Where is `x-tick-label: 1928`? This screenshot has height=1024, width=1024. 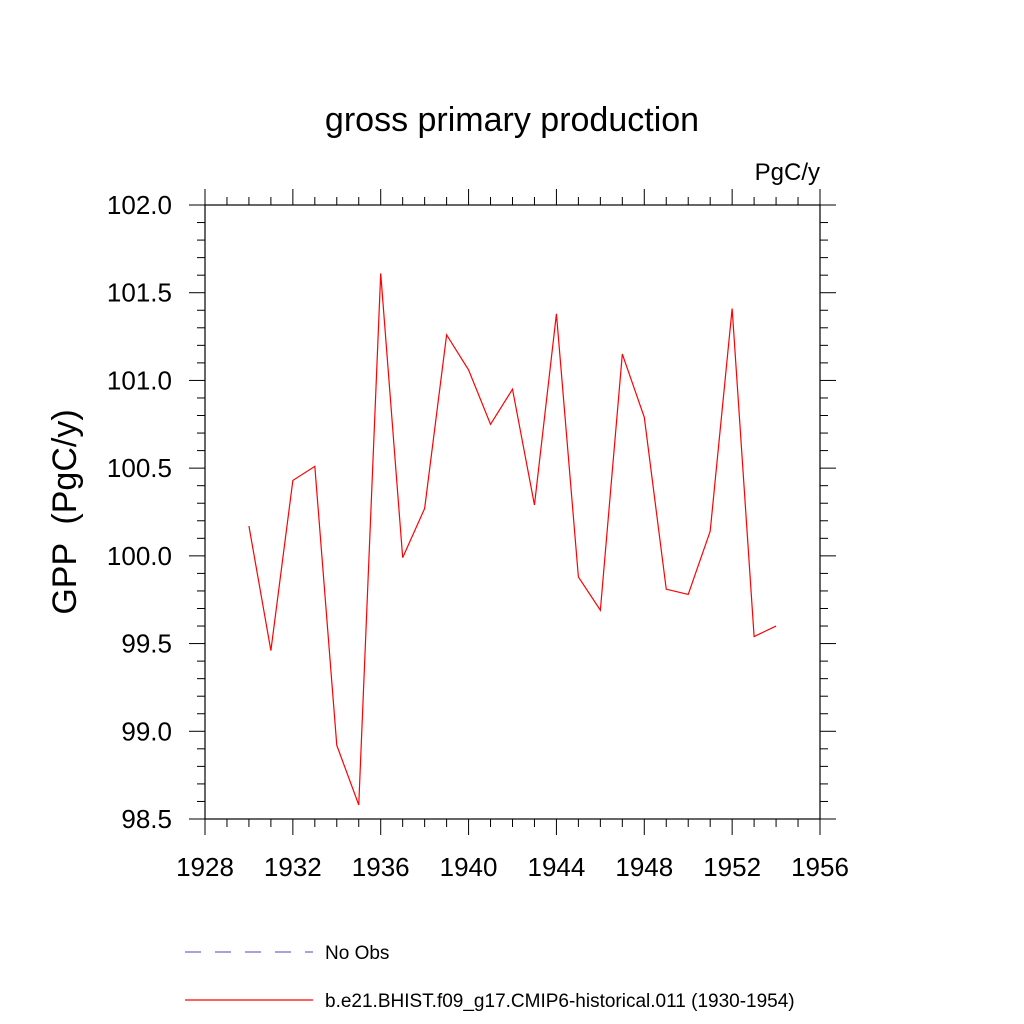 x-tick-label: 1928 is located at coordinates (205, 867).